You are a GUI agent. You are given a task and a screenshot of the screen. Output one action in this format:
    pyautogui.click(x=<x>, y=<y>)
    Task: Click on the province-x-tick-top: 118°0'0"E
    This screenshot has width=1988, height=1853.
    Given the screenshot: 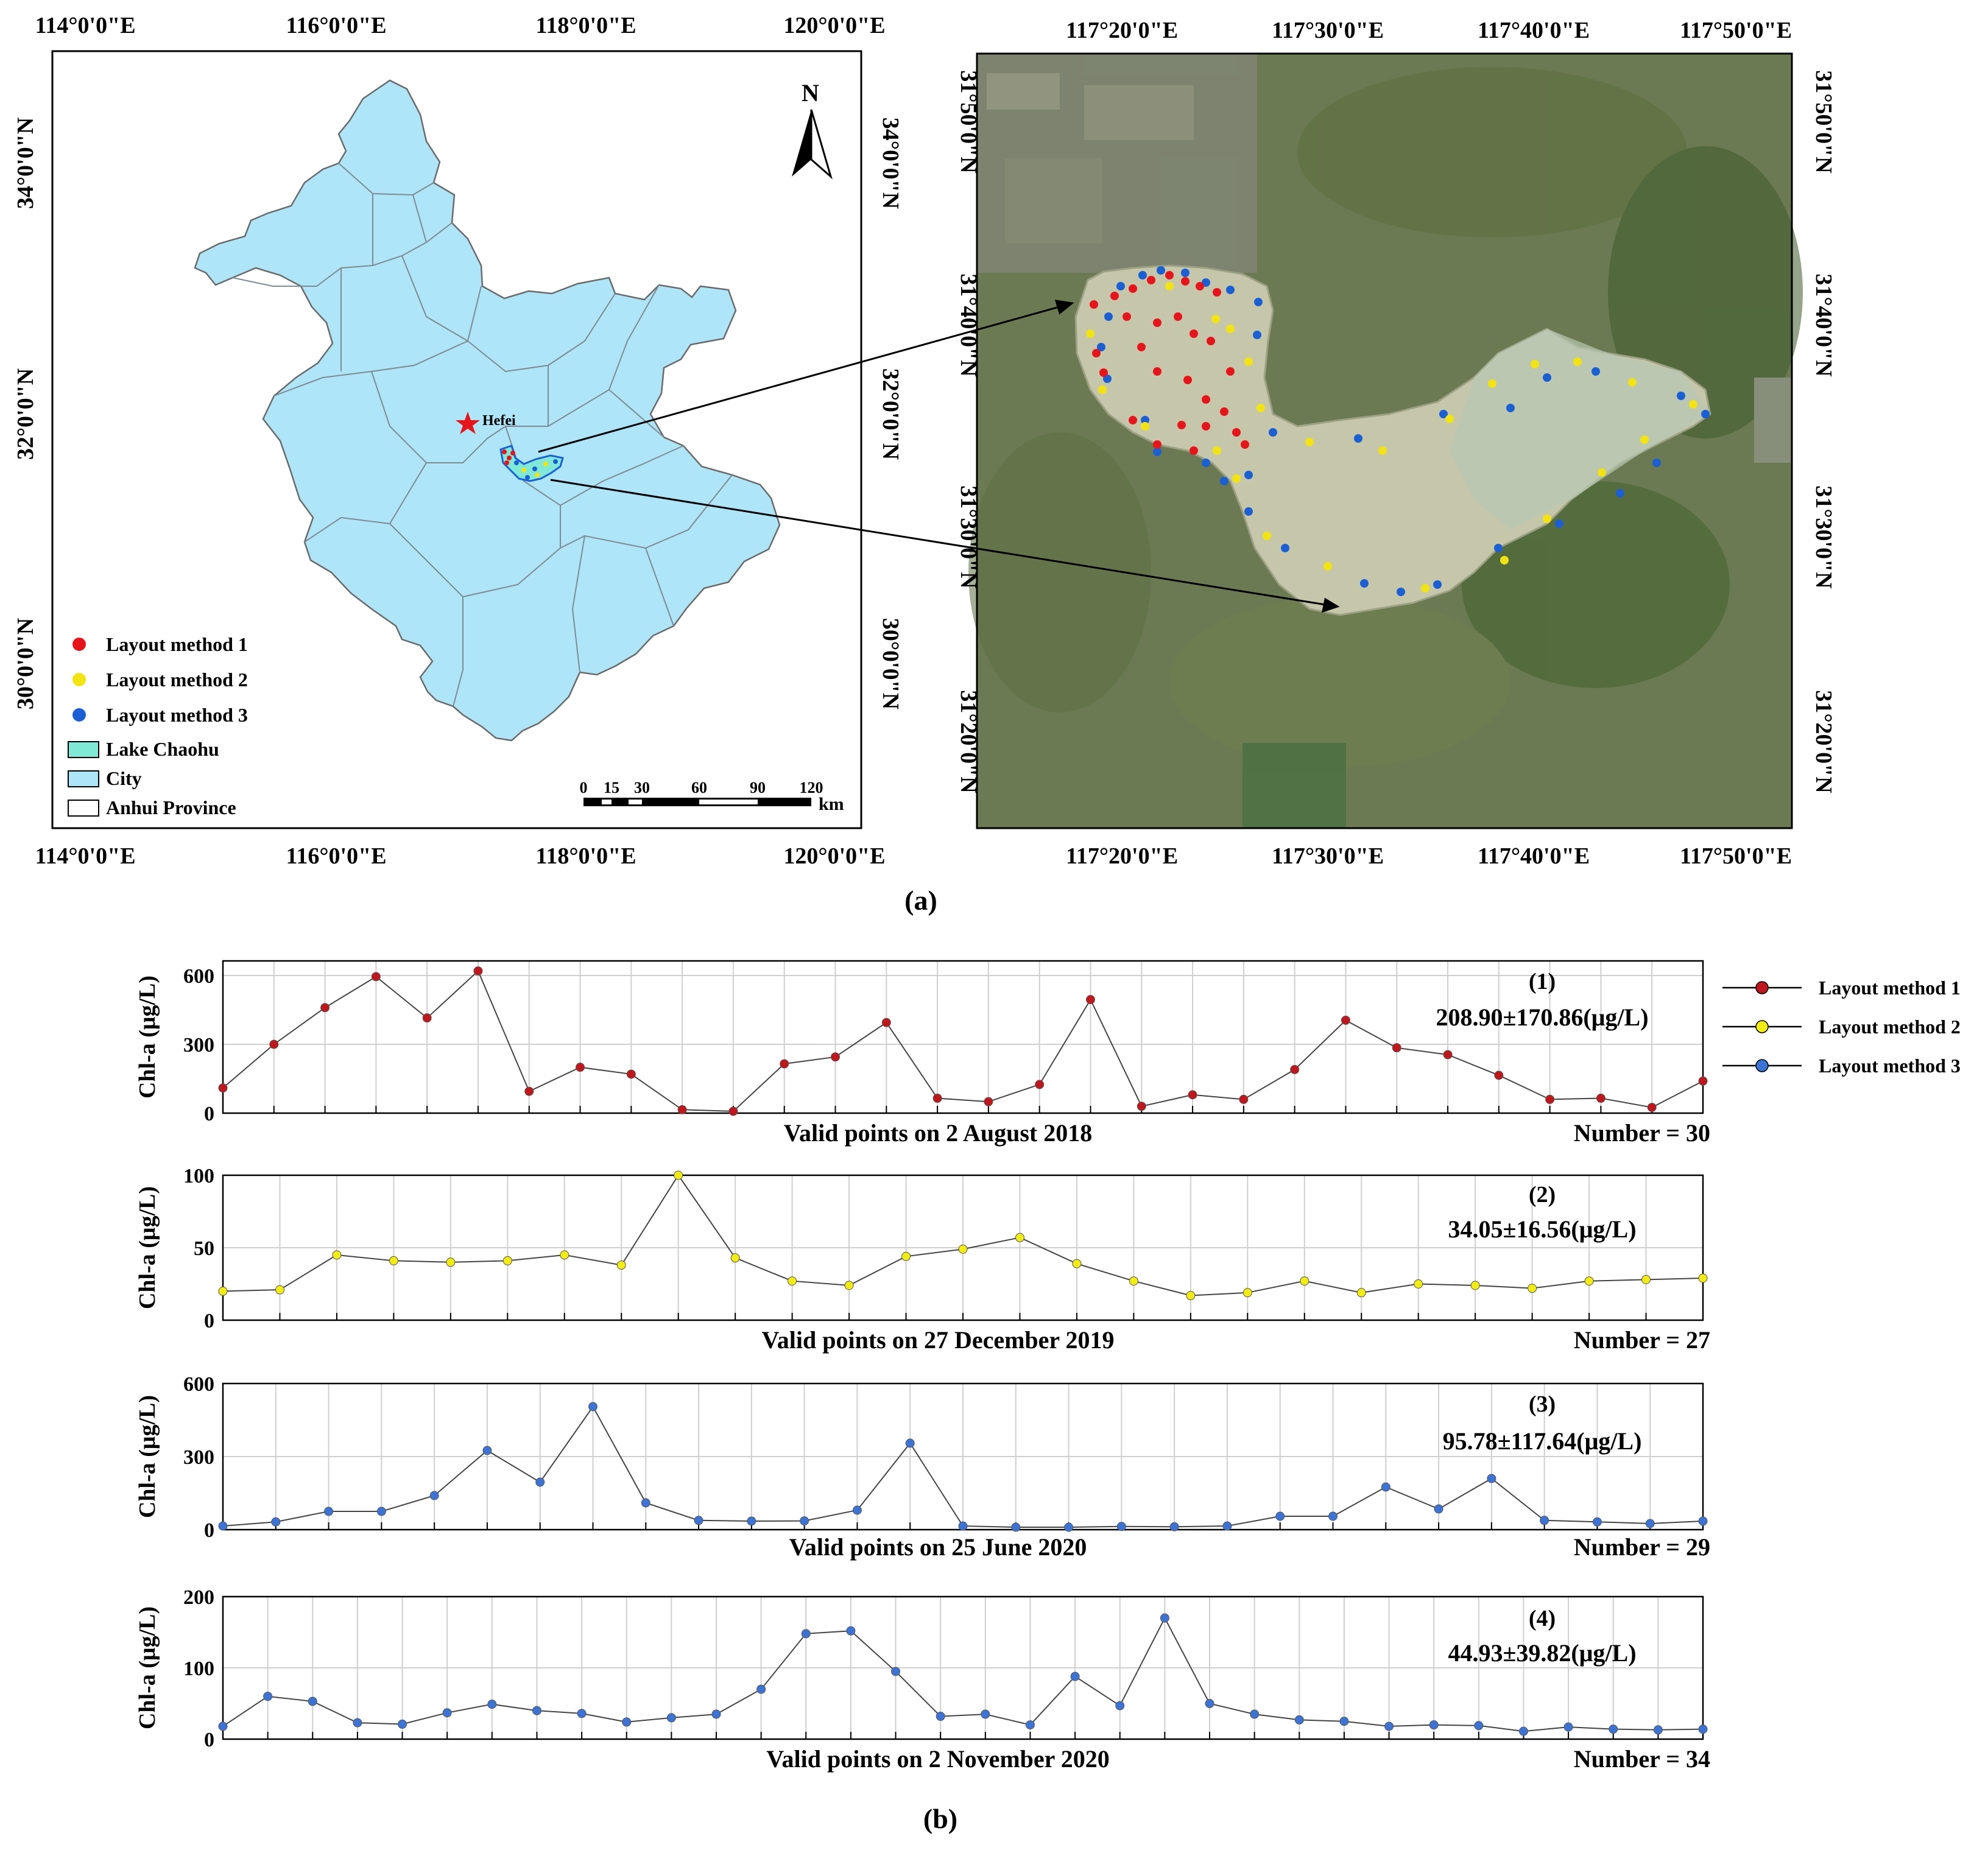 What is the action you would take?
    pyautogui.click(x=585, y=25)
    